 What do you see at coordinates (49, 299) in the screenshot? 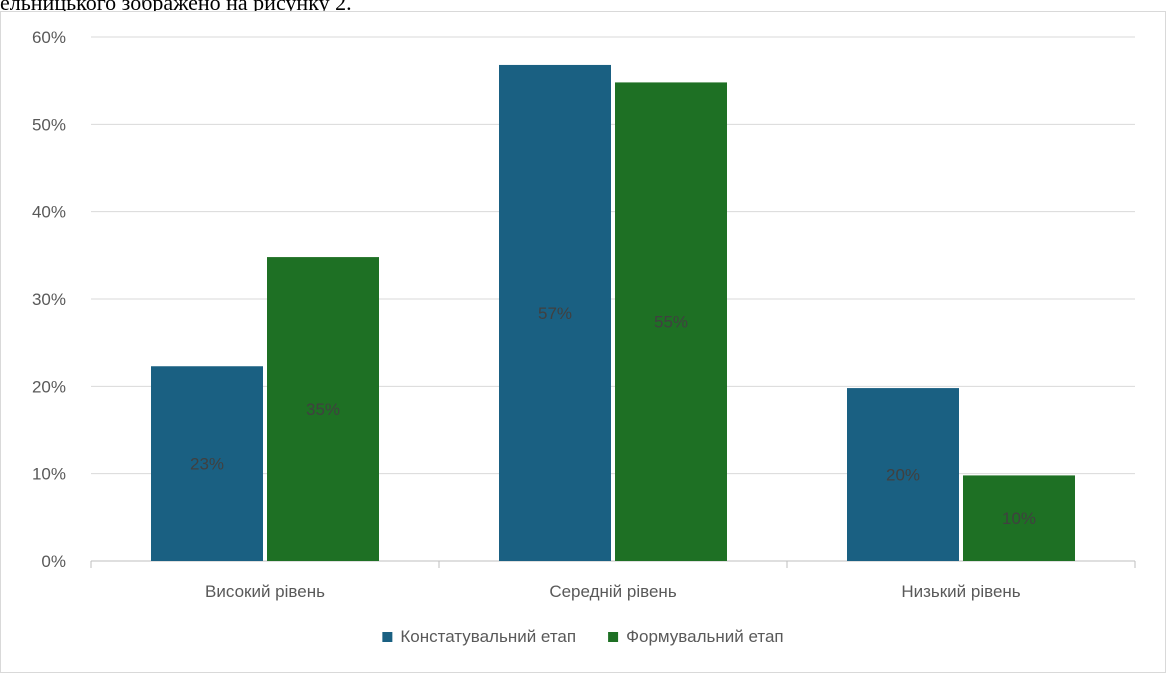
I see `y-tick-label: 30%` at bounding box center [49, 299].